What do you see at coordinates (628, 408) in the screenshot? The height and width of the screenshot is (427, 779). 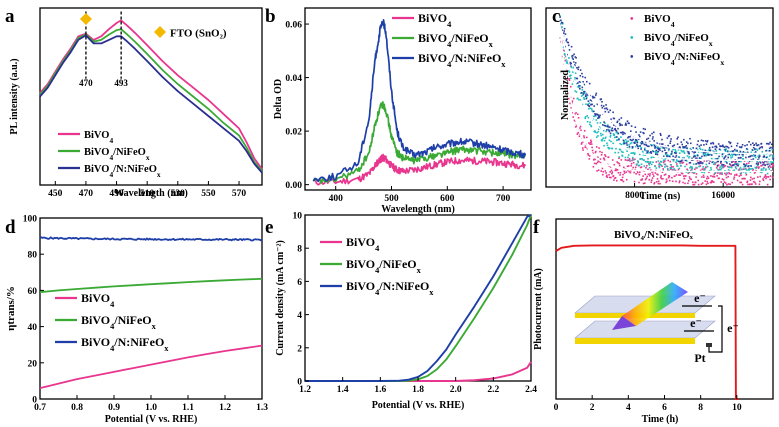 I see `x-tick-label: 4` at bounding box center [628, 408].